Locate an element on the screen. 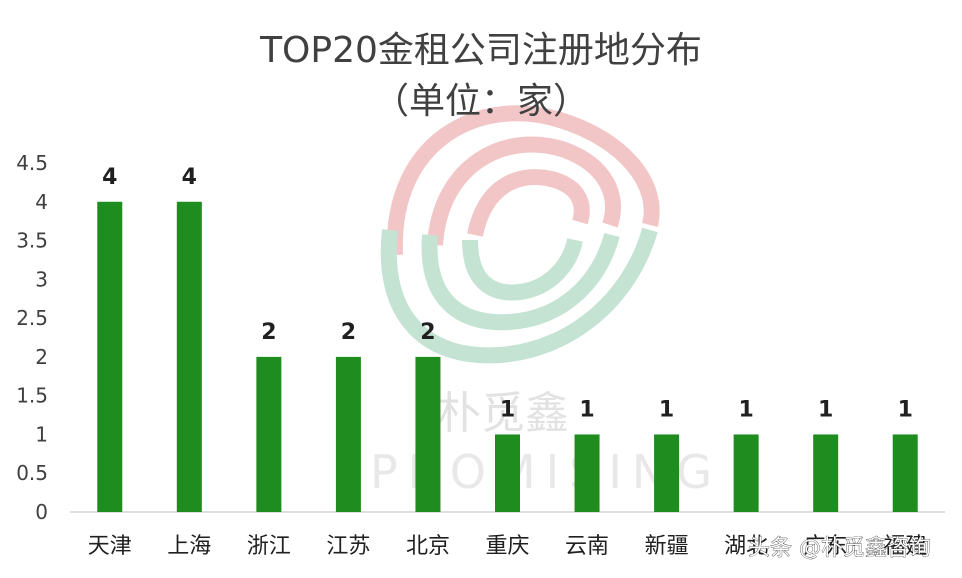  credit-text: 头条 @朴觅鑫咨询 is located at coordinates (839, 548).